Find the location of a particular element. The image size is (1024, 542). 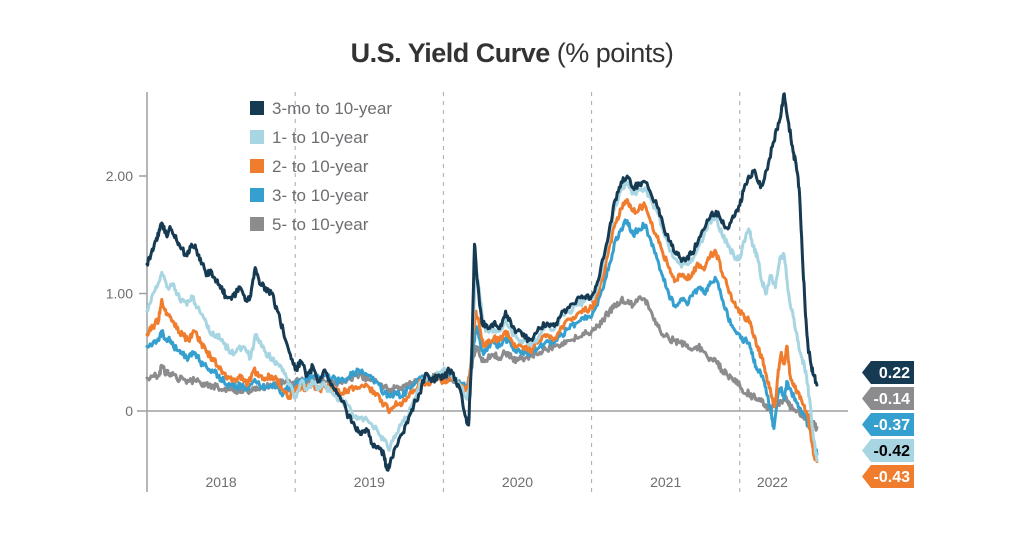

end-value-label: -0.37 is located at coordinates (892, 425).